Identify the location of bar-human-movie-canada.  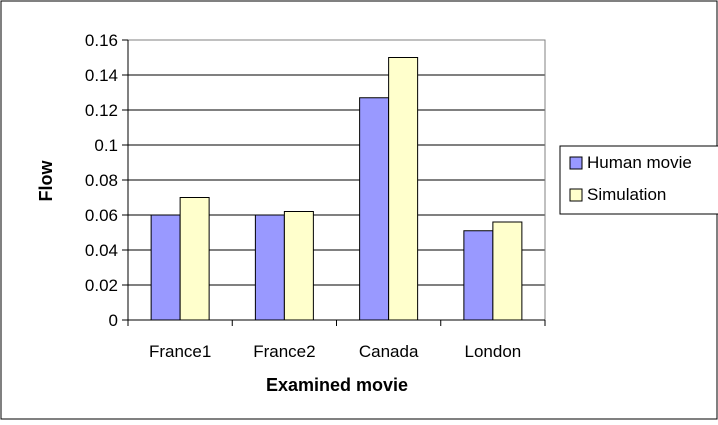
(374, 209).